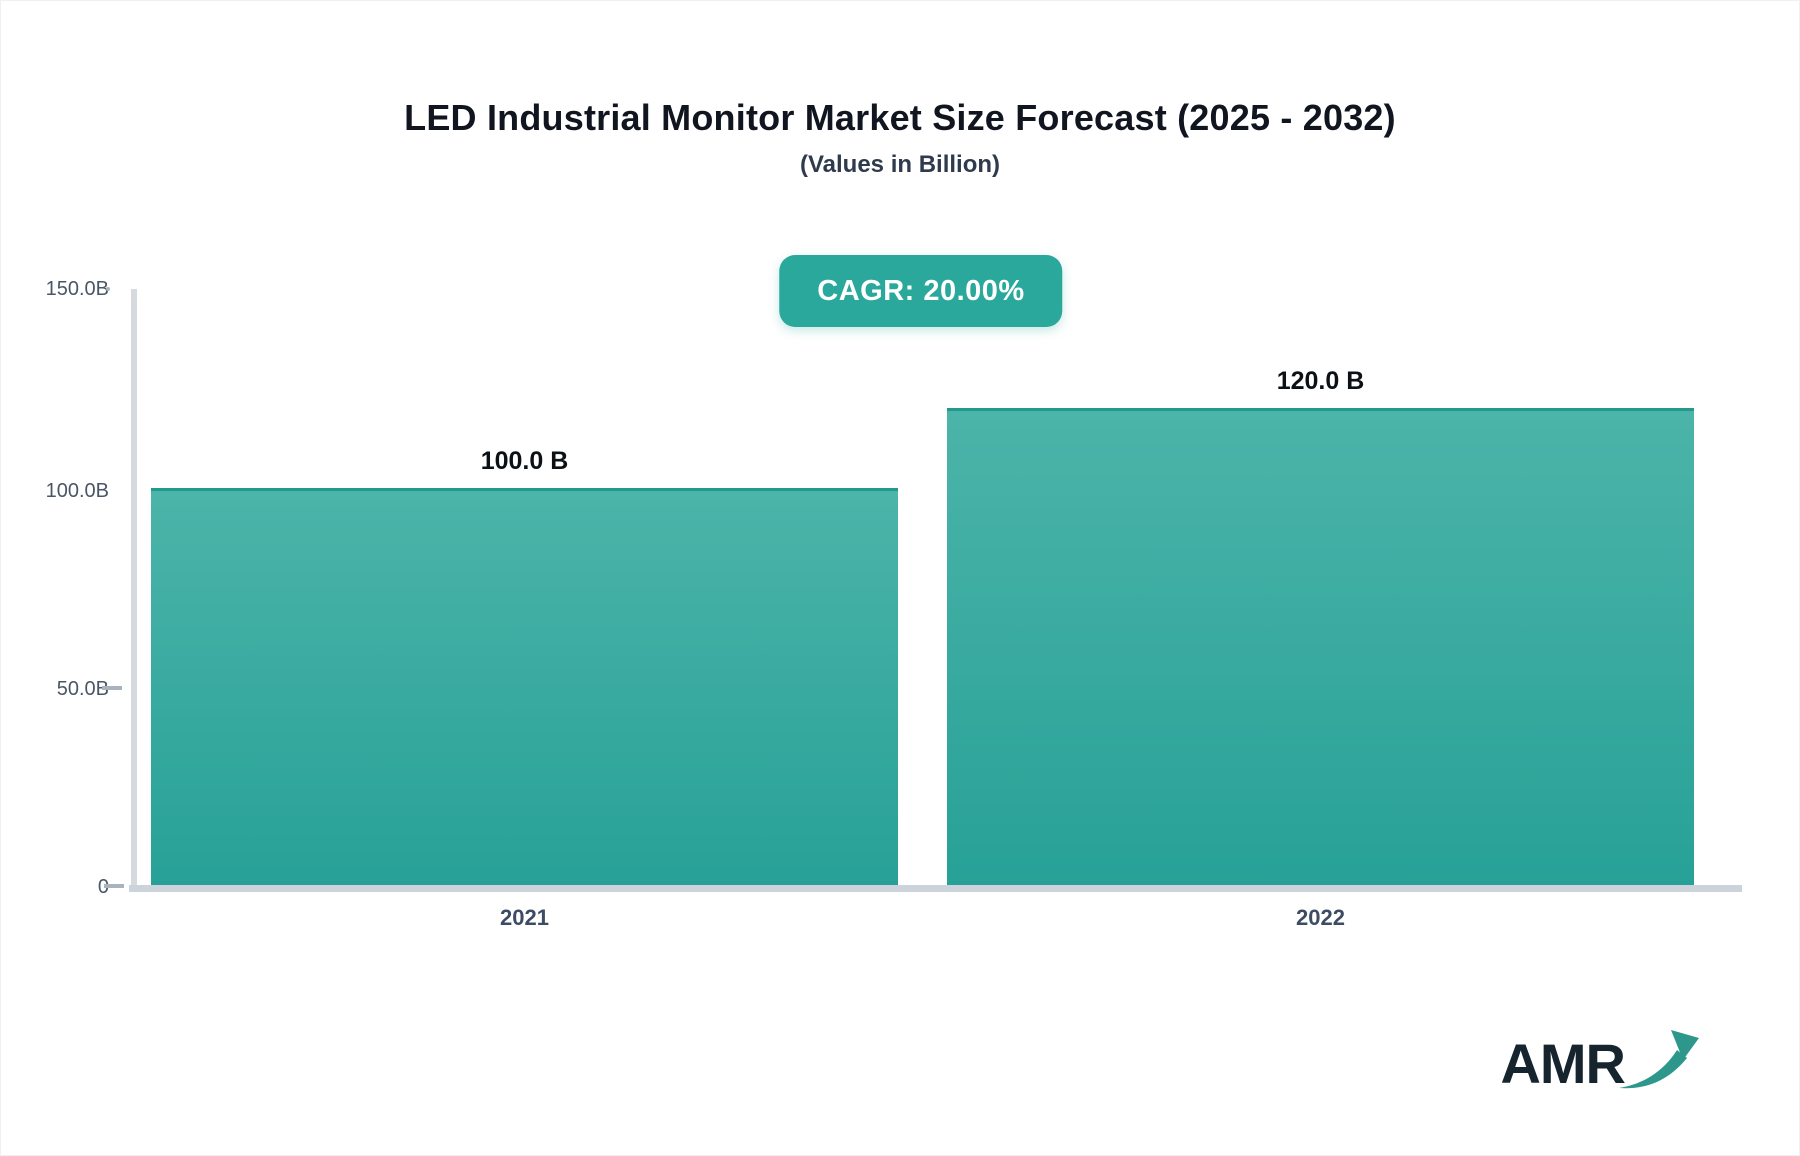 The width and height of the screenshot is (1800, 1156). Describe the element at coordinates (82, 689) in the screenshot. I see `y-tick-label-50: 50.0B` at that location.